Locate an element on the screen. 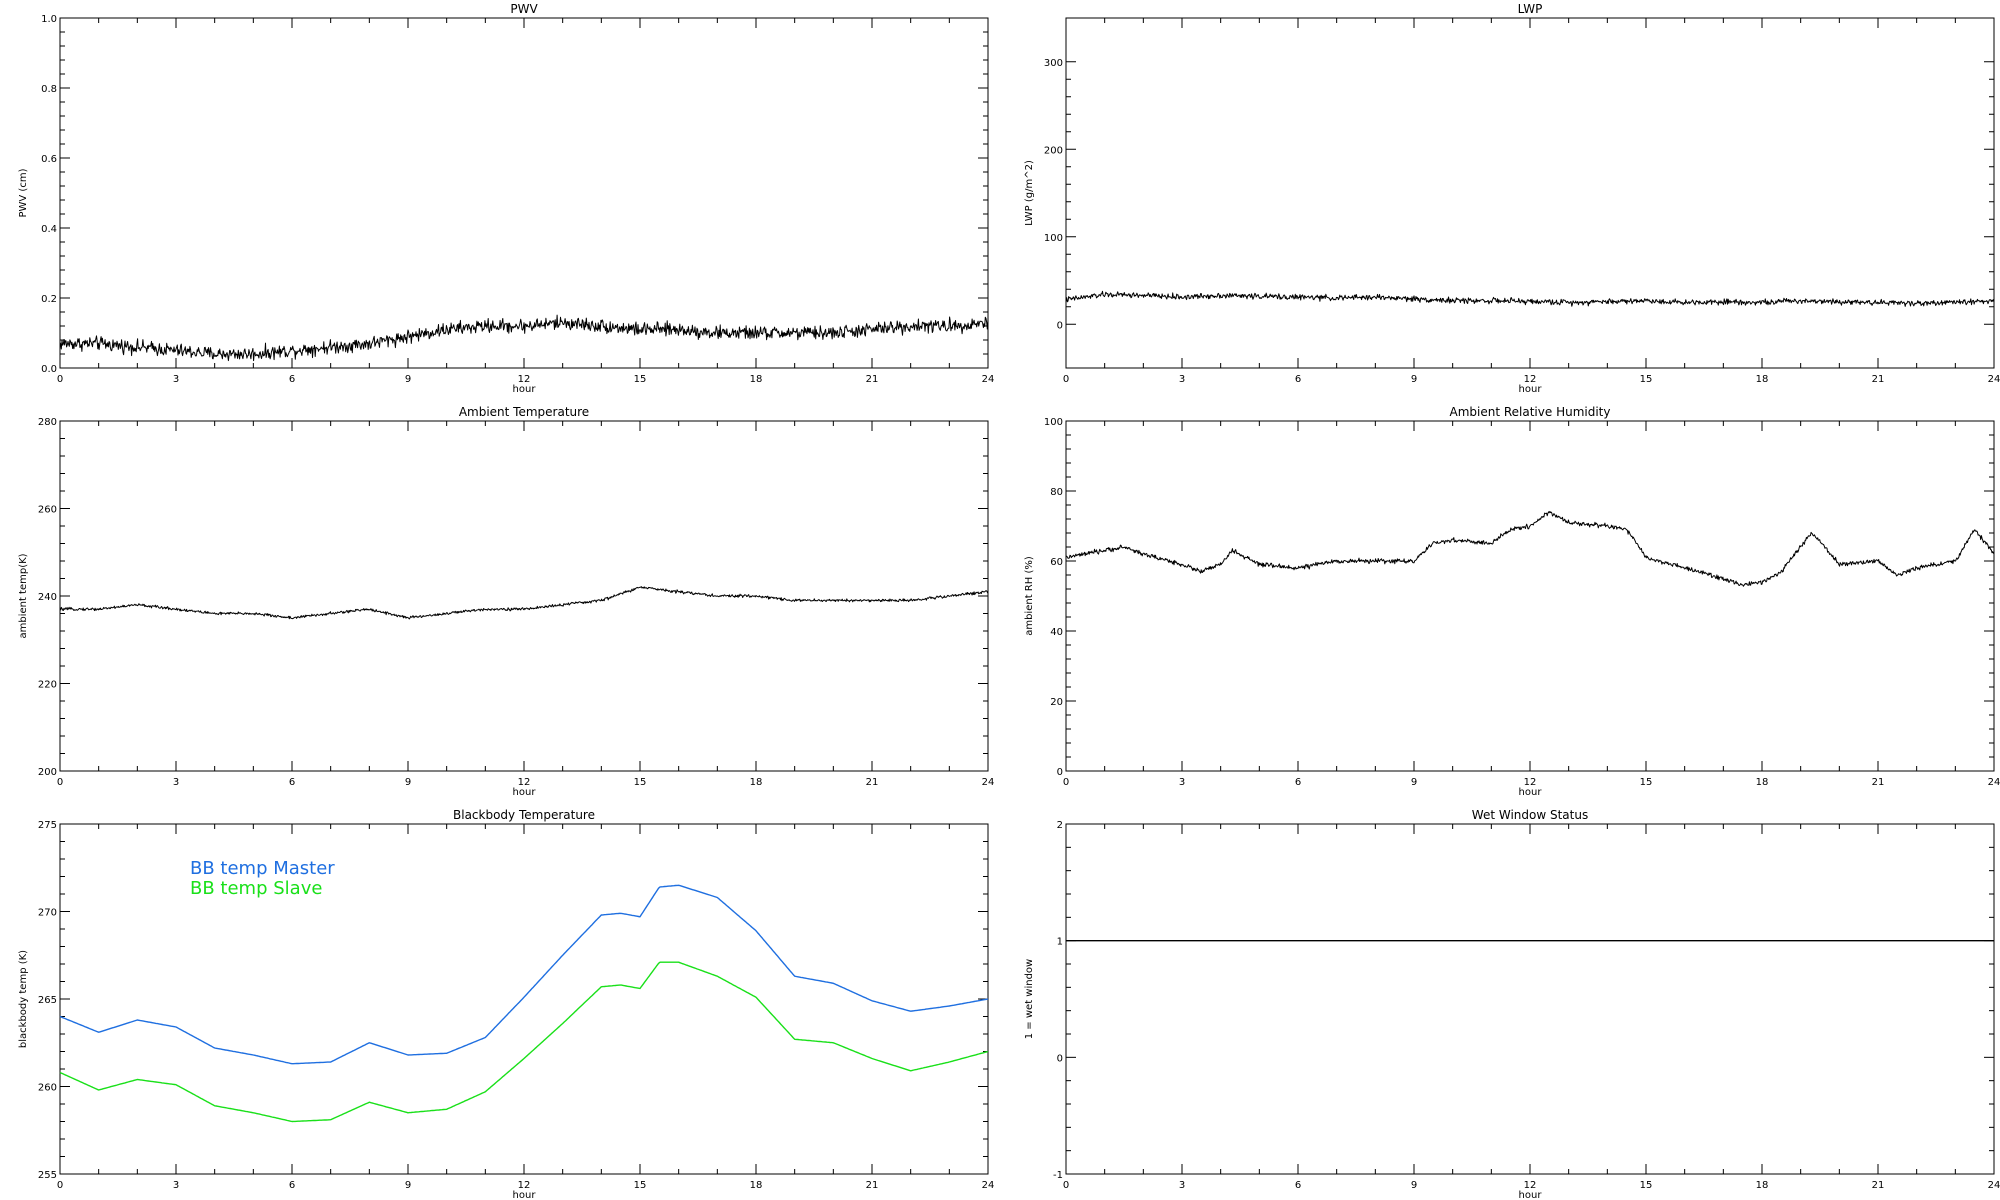 This screenshot has width=2000, height=1200. legend-entry-bb-temp-slave: BB temp Slave is located at coordinates (256, 888).